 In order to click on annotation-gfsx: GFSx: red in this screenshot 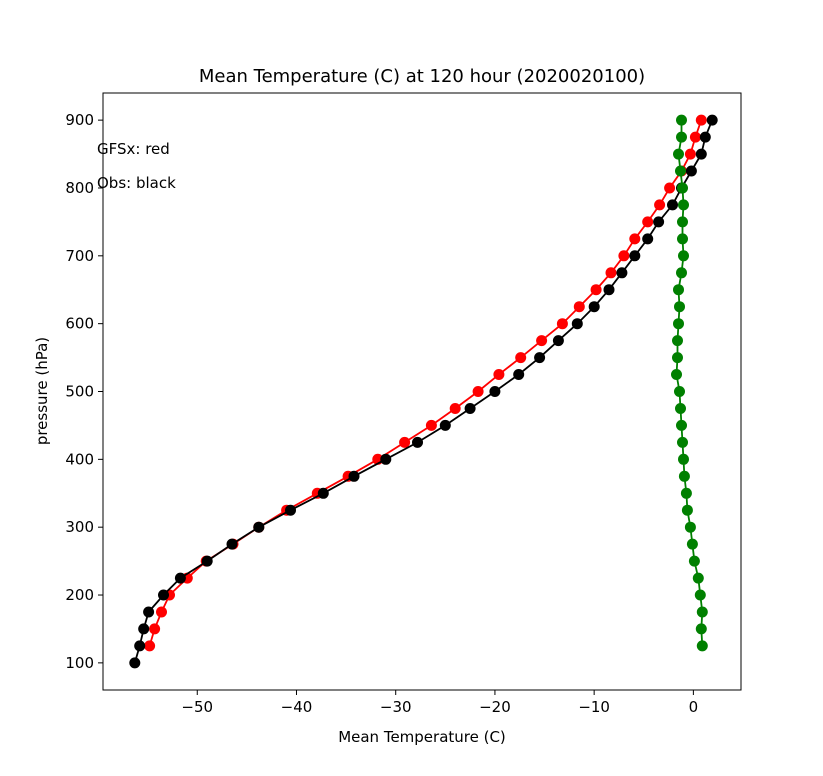, I will do `click(133, 149)`.